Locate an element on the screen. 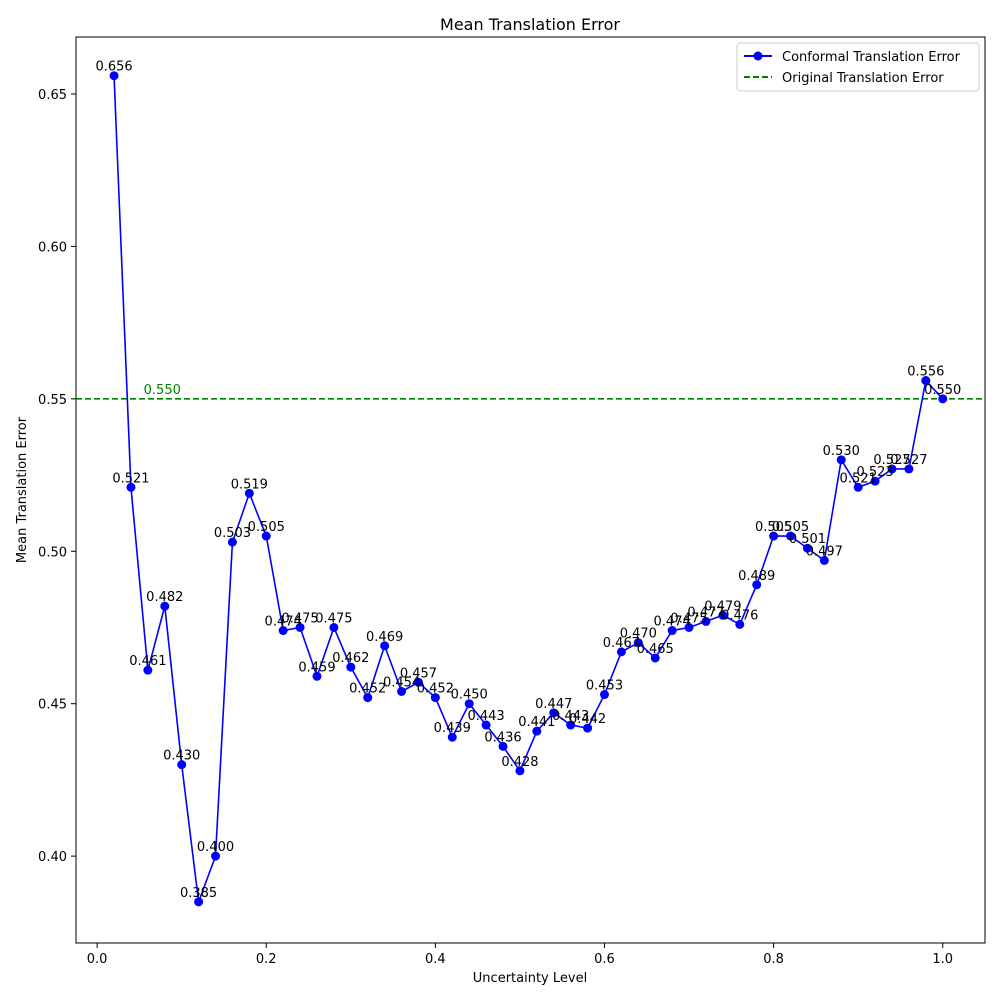 The width and height of the screenshot is (1000, 1000). data-label: 0.523 is located at coordinates (874, 472).